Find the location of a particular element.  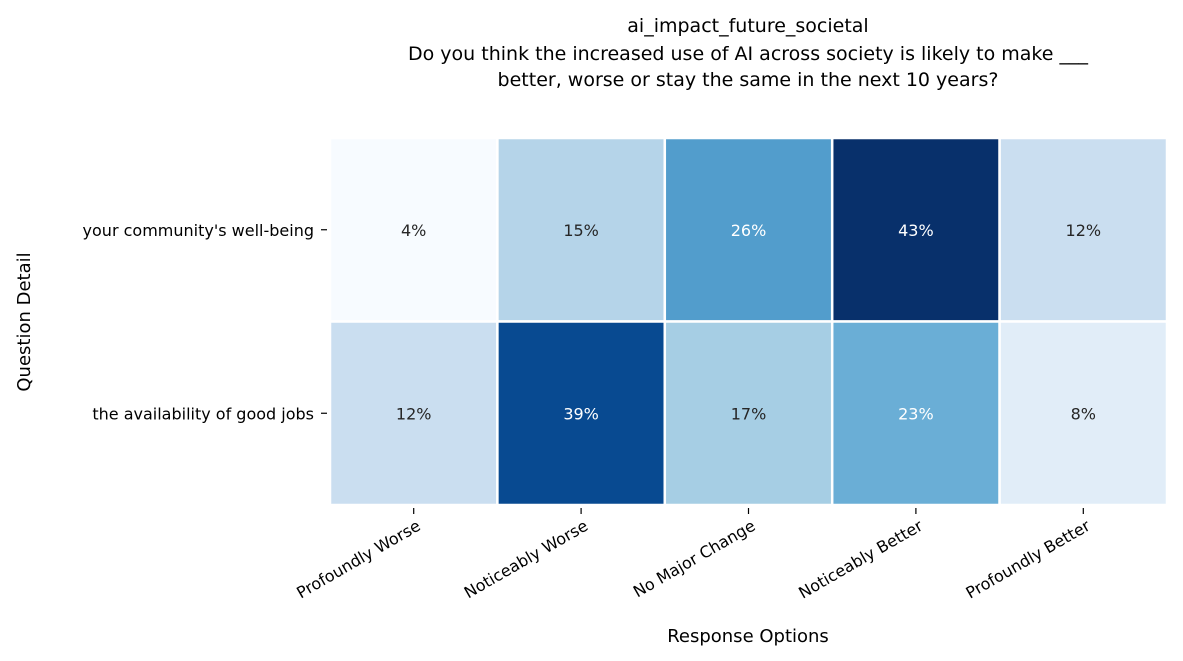

cell-value-label-r0-c2: 26% is located at coordinates (749, 230).